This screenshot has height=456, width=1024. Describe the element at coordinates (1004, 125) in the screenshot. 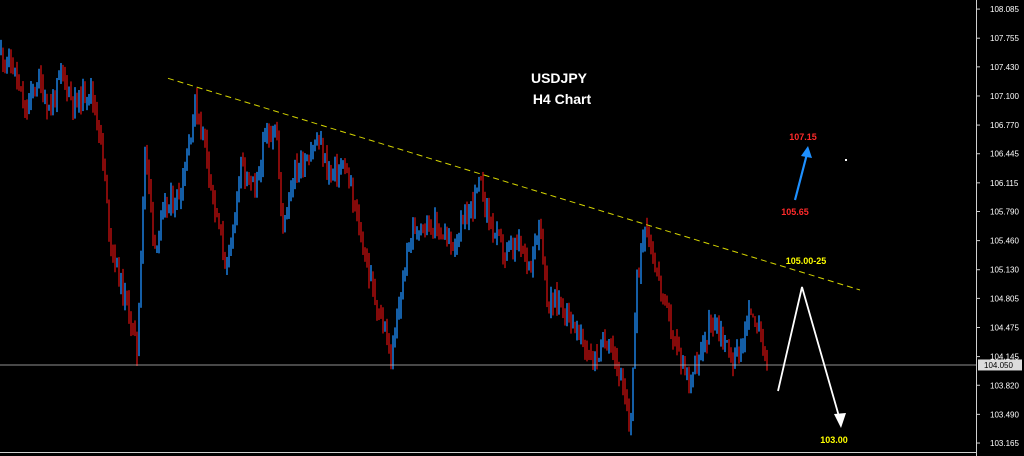

I see `price-axis-label: 106.770` at that location.